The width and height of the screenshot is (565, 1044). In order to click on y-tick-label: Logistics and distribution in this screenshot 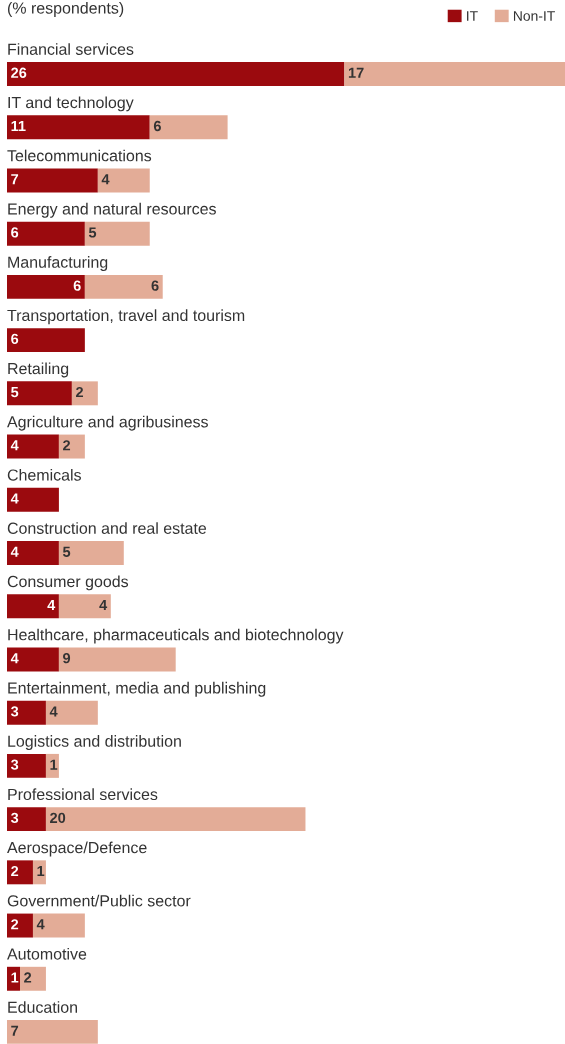, I will do `click(94, 742)`.